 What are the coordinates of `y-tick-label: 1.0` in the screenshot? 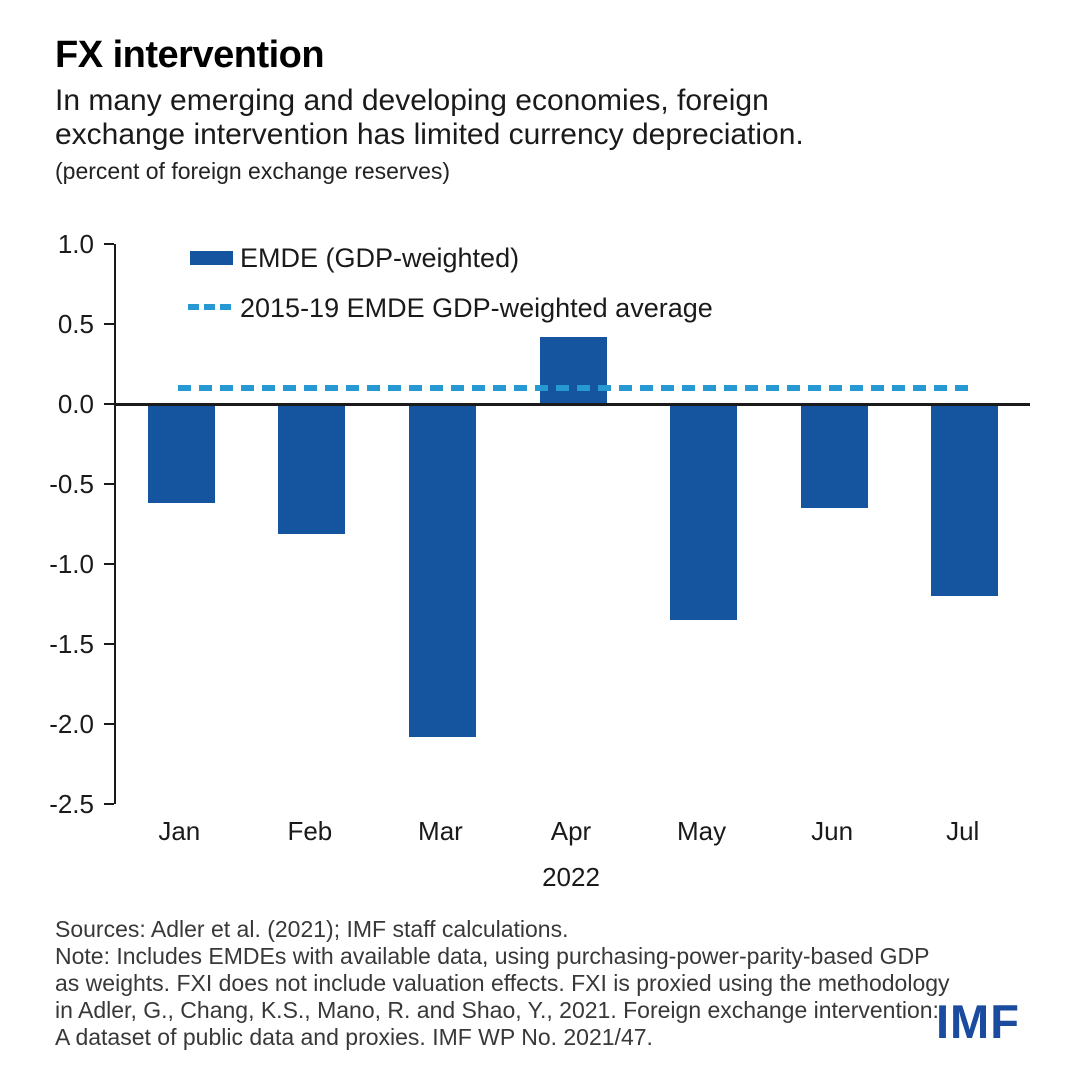 It's located at (75, 244).